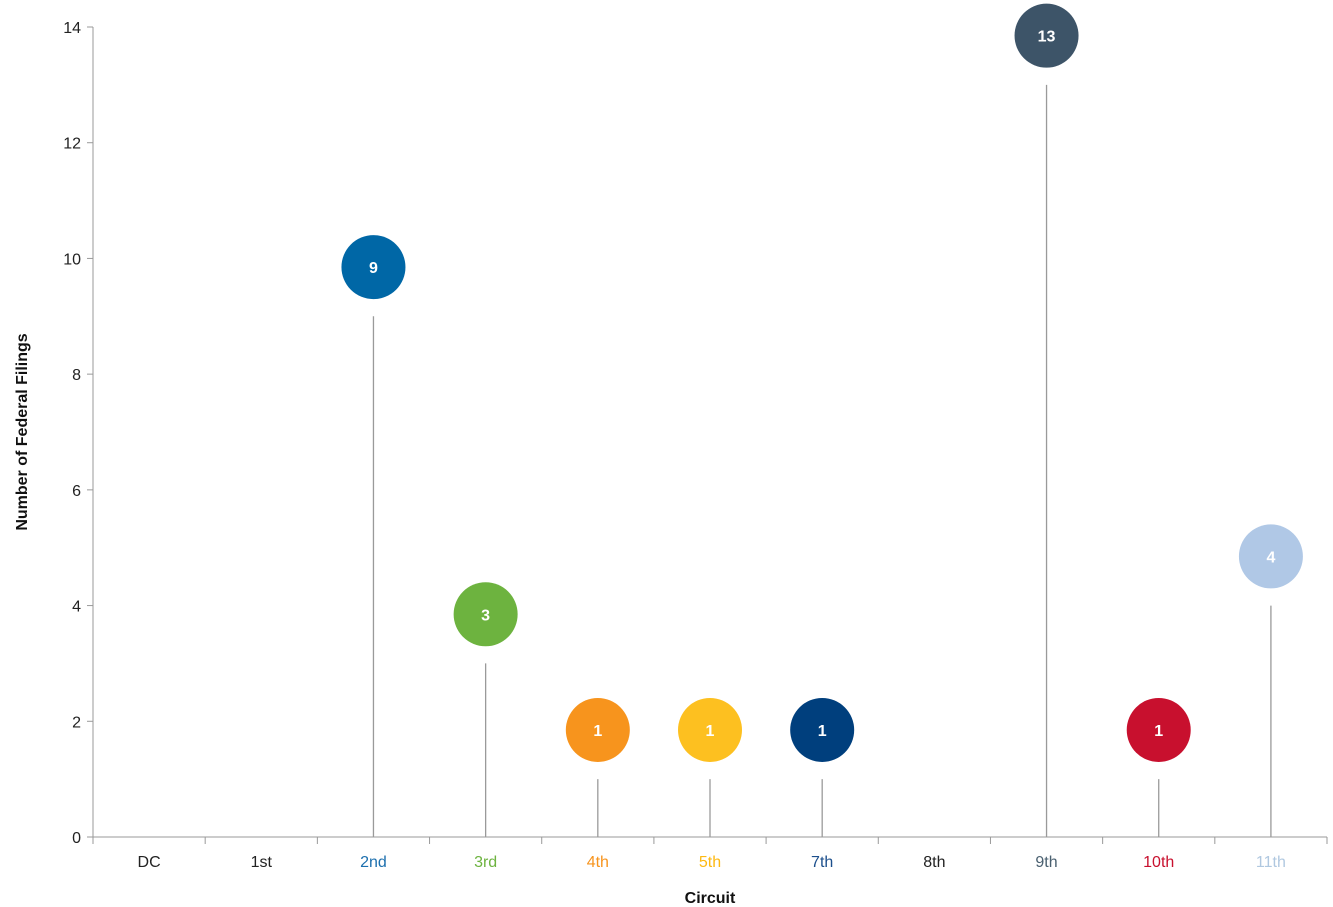 The height and width of the screenshot is (907, 1333). What do you see at coordinates (76, 838) in the screenshot?
I see `y-tick-label: 0` at bounding box center [76, 838].